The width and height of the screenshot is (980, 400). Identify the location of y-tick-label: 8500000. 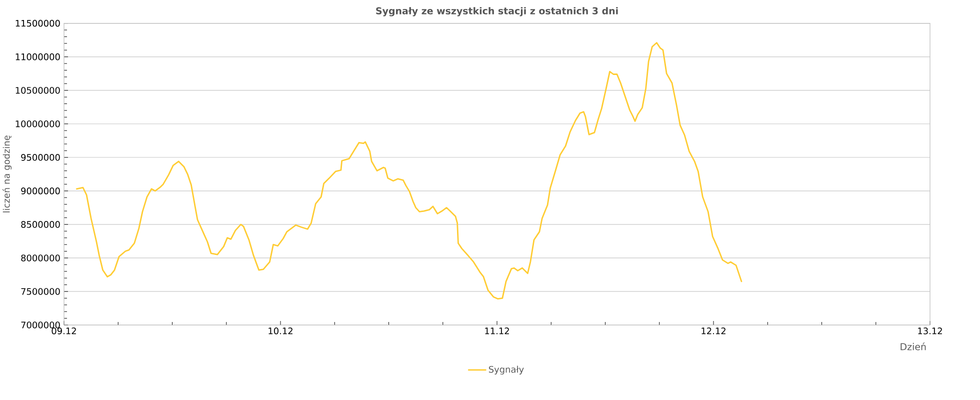
(40, 224).